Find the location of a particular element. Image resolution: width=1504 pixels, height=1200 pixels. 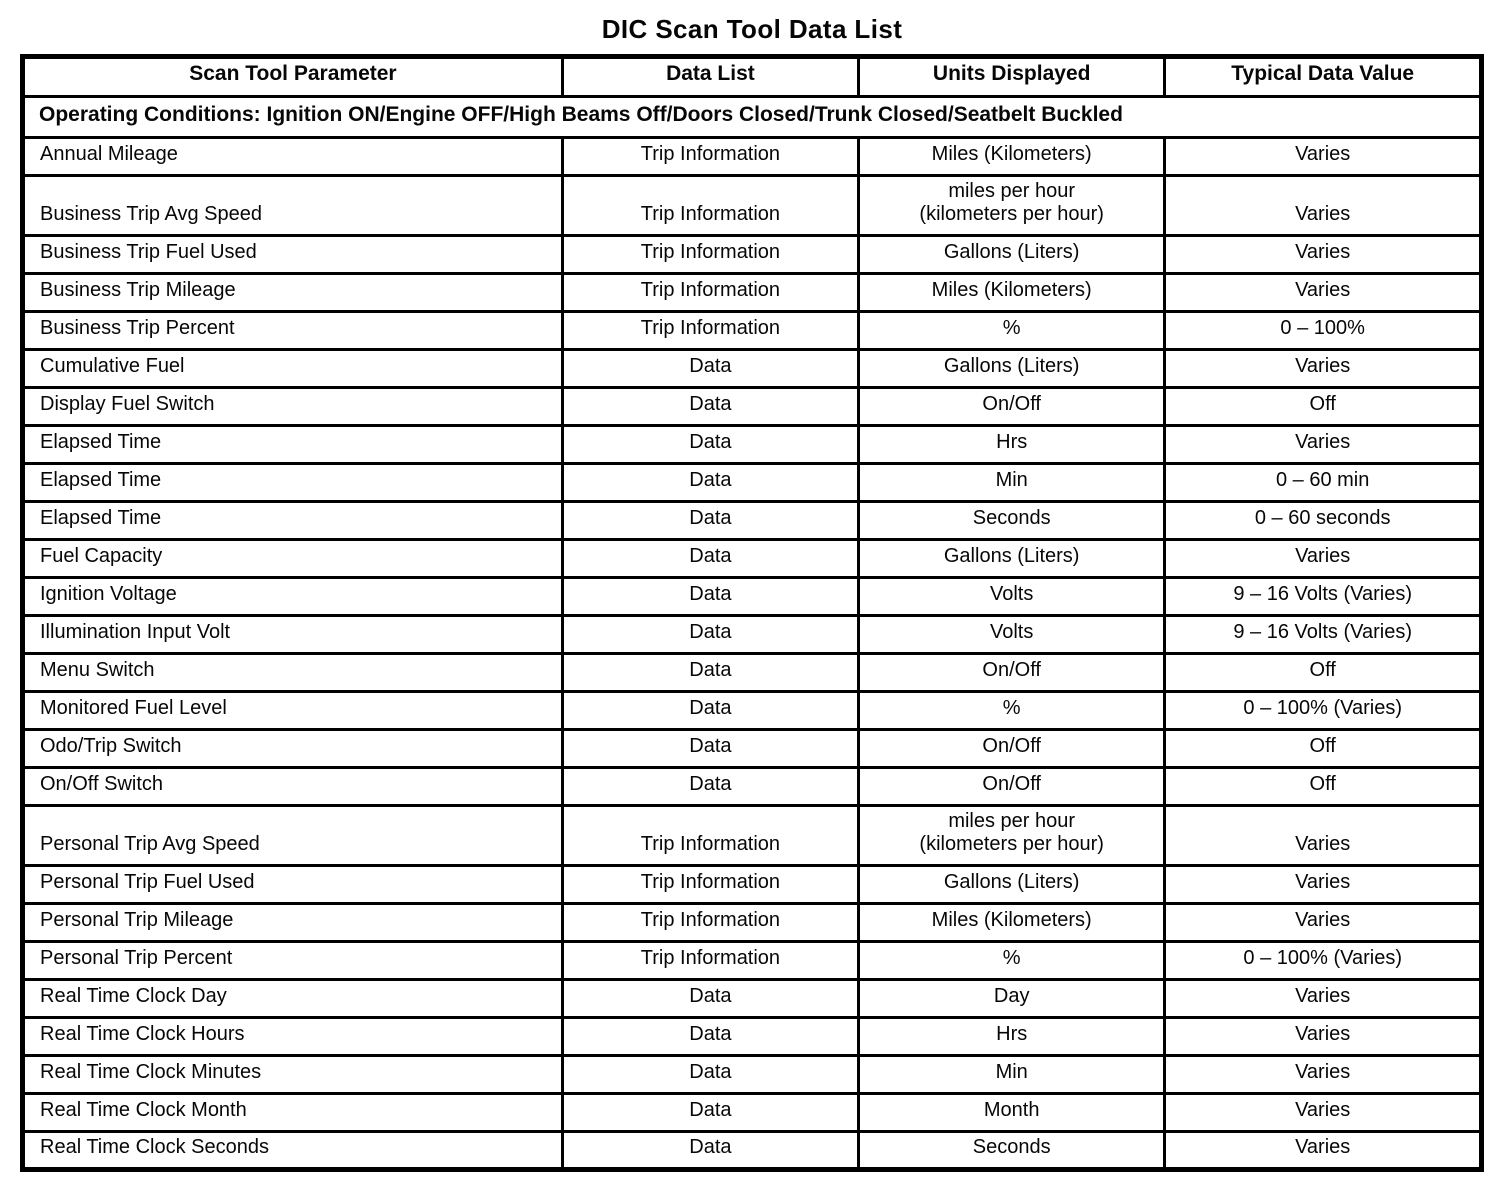

column-header: Typical Data Value is located at coordinates (1323, 76).